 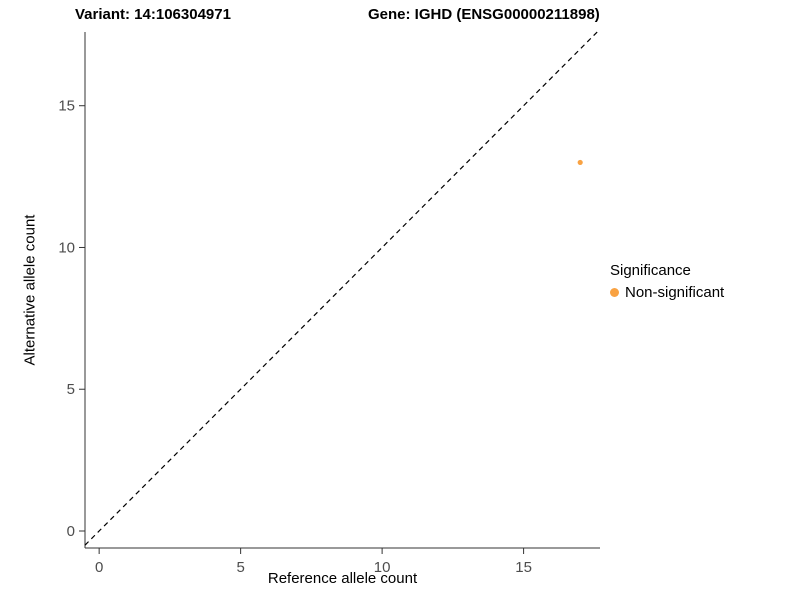 I want to click on data-point, so click(x=580, y=162).